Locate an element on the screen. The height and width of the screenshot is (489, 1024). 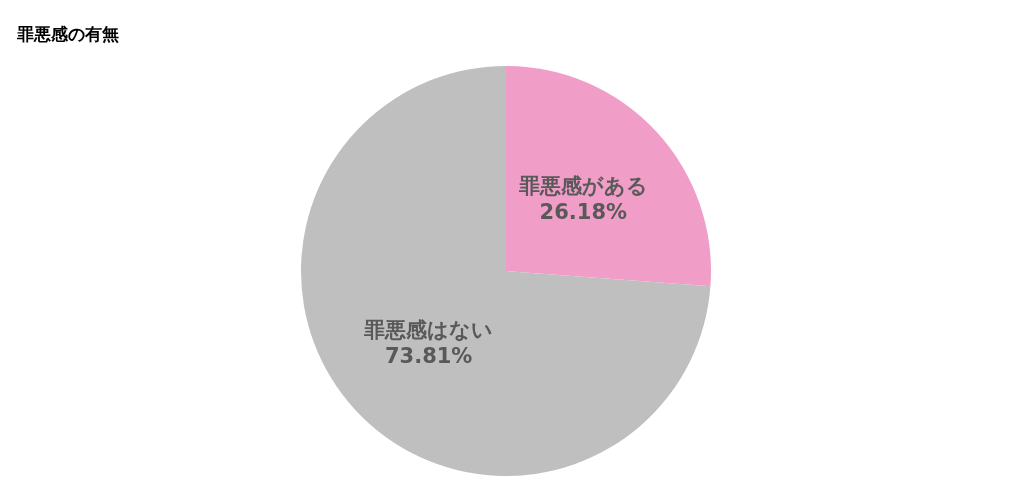
text: 罪悪感の有無 is located at coordinates (67, 33).